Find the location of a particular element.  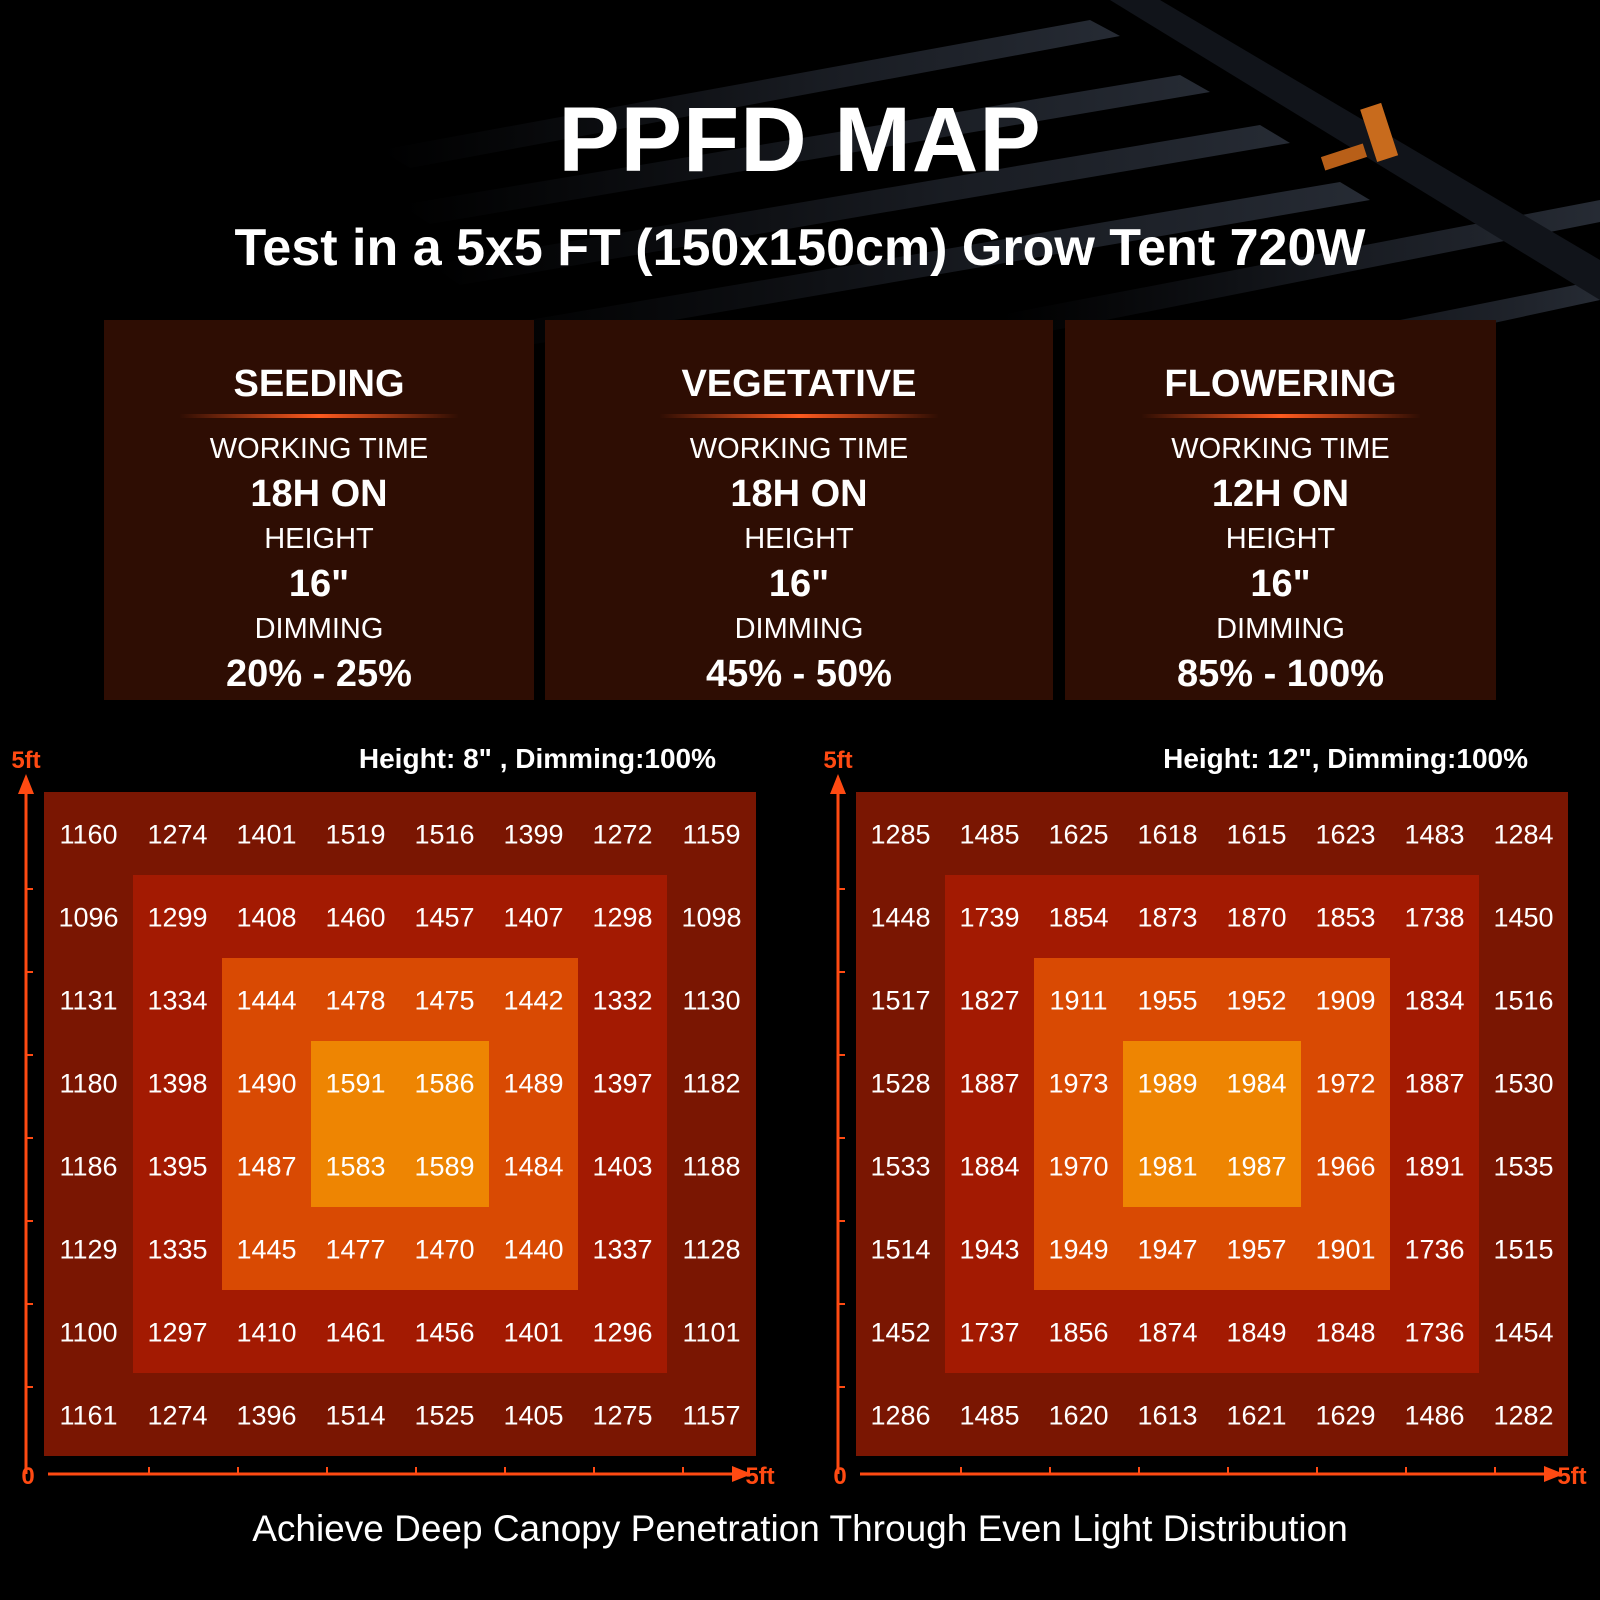

heatmap-cell-value: 1891 is located at coordinates (1434, 1167).